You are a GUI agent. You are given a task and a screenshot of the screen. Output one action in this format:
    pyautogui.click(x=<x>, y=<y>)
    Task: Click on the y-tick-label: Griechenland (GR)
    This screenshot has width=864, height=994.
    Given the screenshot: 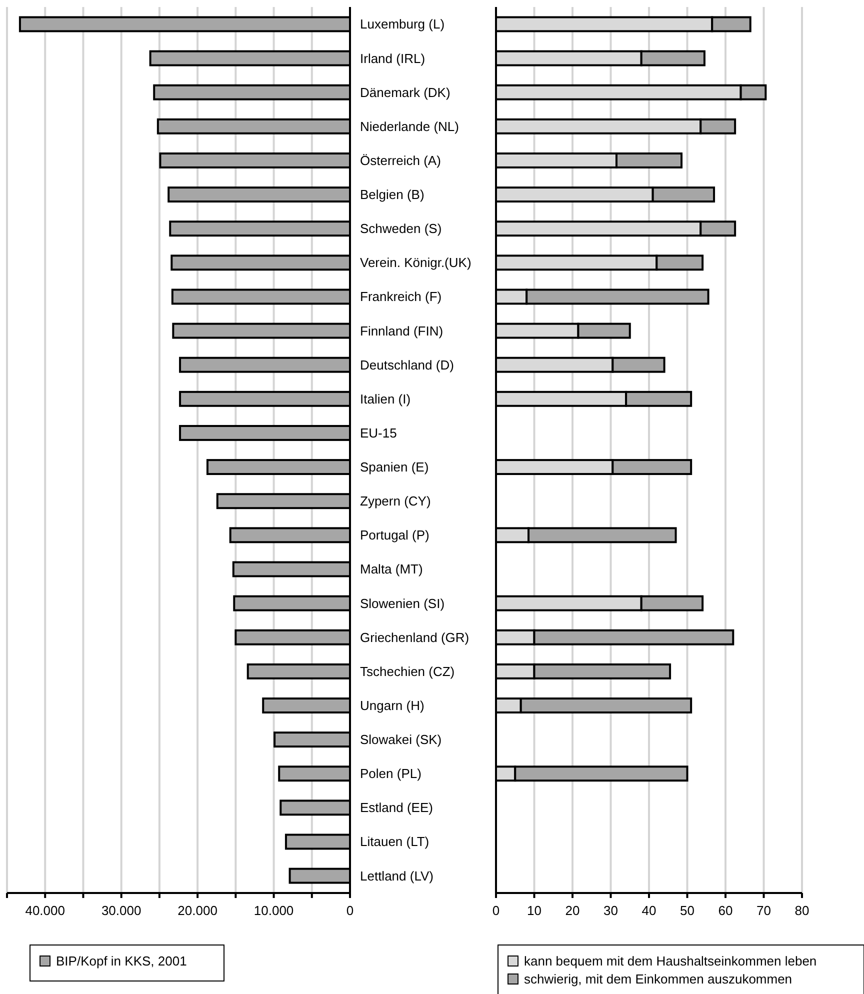 What is the action you would take?
    pyautogui.click(x=415, y=637)
    